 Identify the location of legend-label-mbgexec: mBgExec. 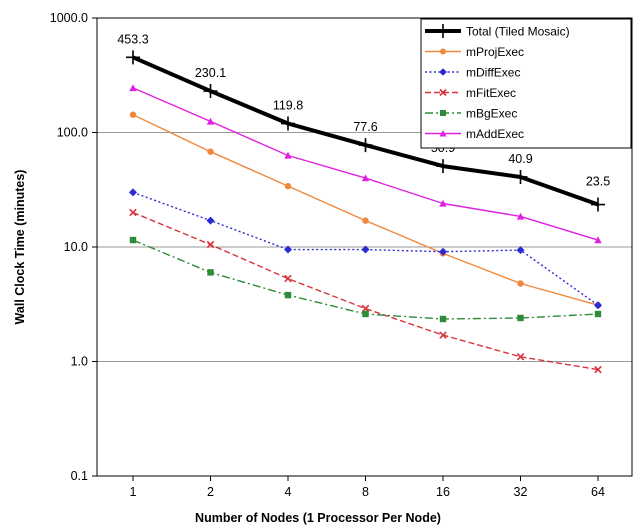
(491, 114).